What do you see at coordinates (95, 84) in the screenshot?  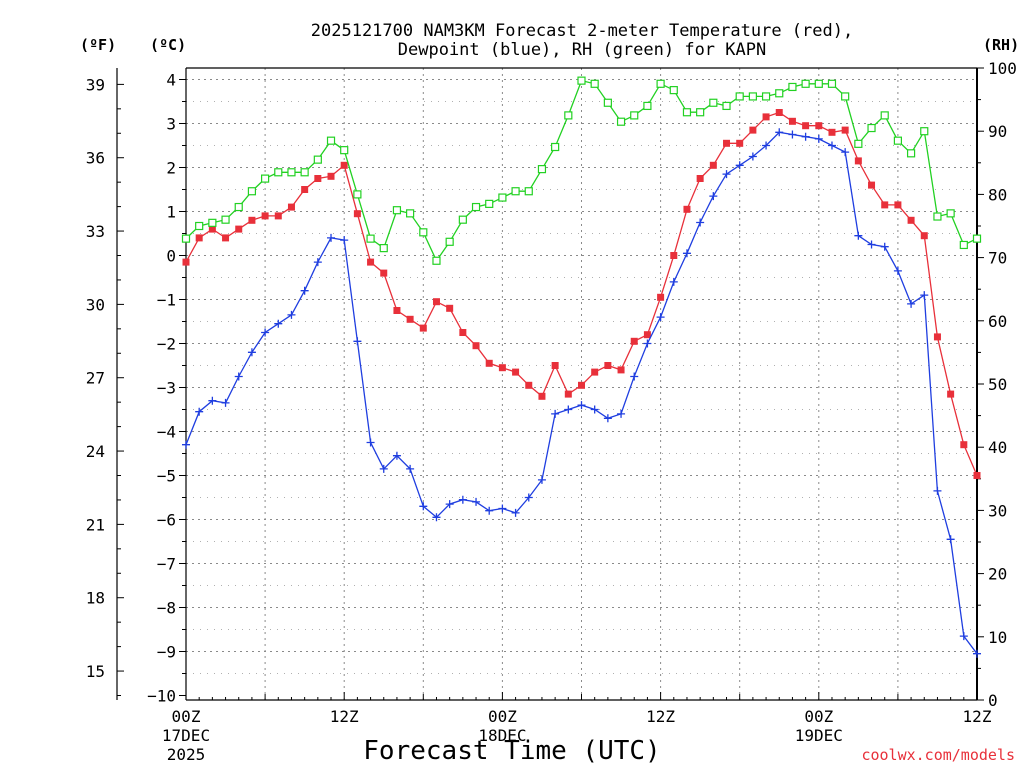 I see `fahrenheit-tick-label: 39` at bounding box center [95, 84].